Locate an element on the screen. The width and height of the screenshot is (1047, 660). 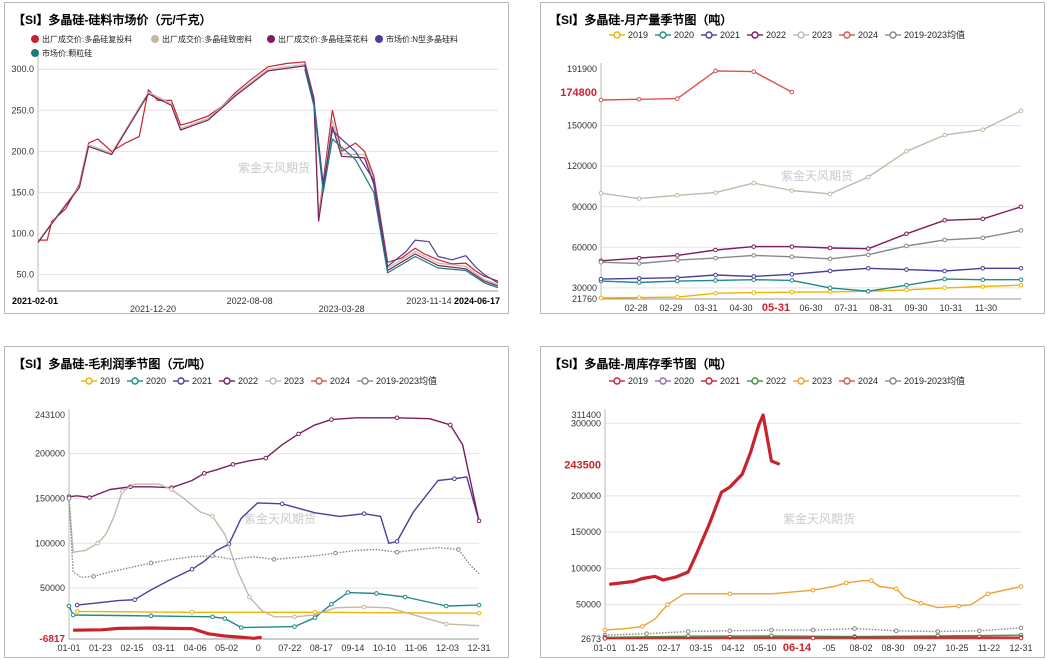
y-tick-label: 150.0 is located at coordinates (22, 192).